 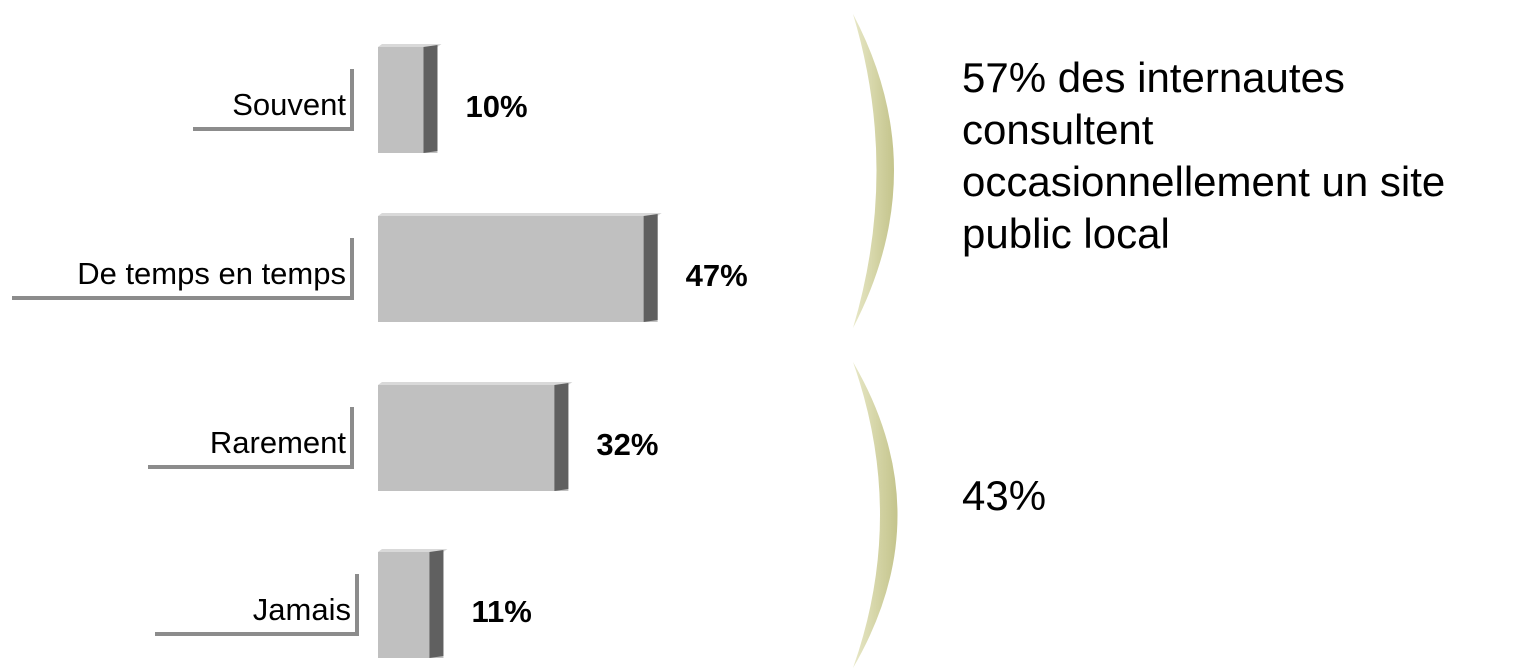 What do you see at coordinates (302, 609) in the screenshot?
I see `category-label: Jamais` at bounding box center [302, 609].